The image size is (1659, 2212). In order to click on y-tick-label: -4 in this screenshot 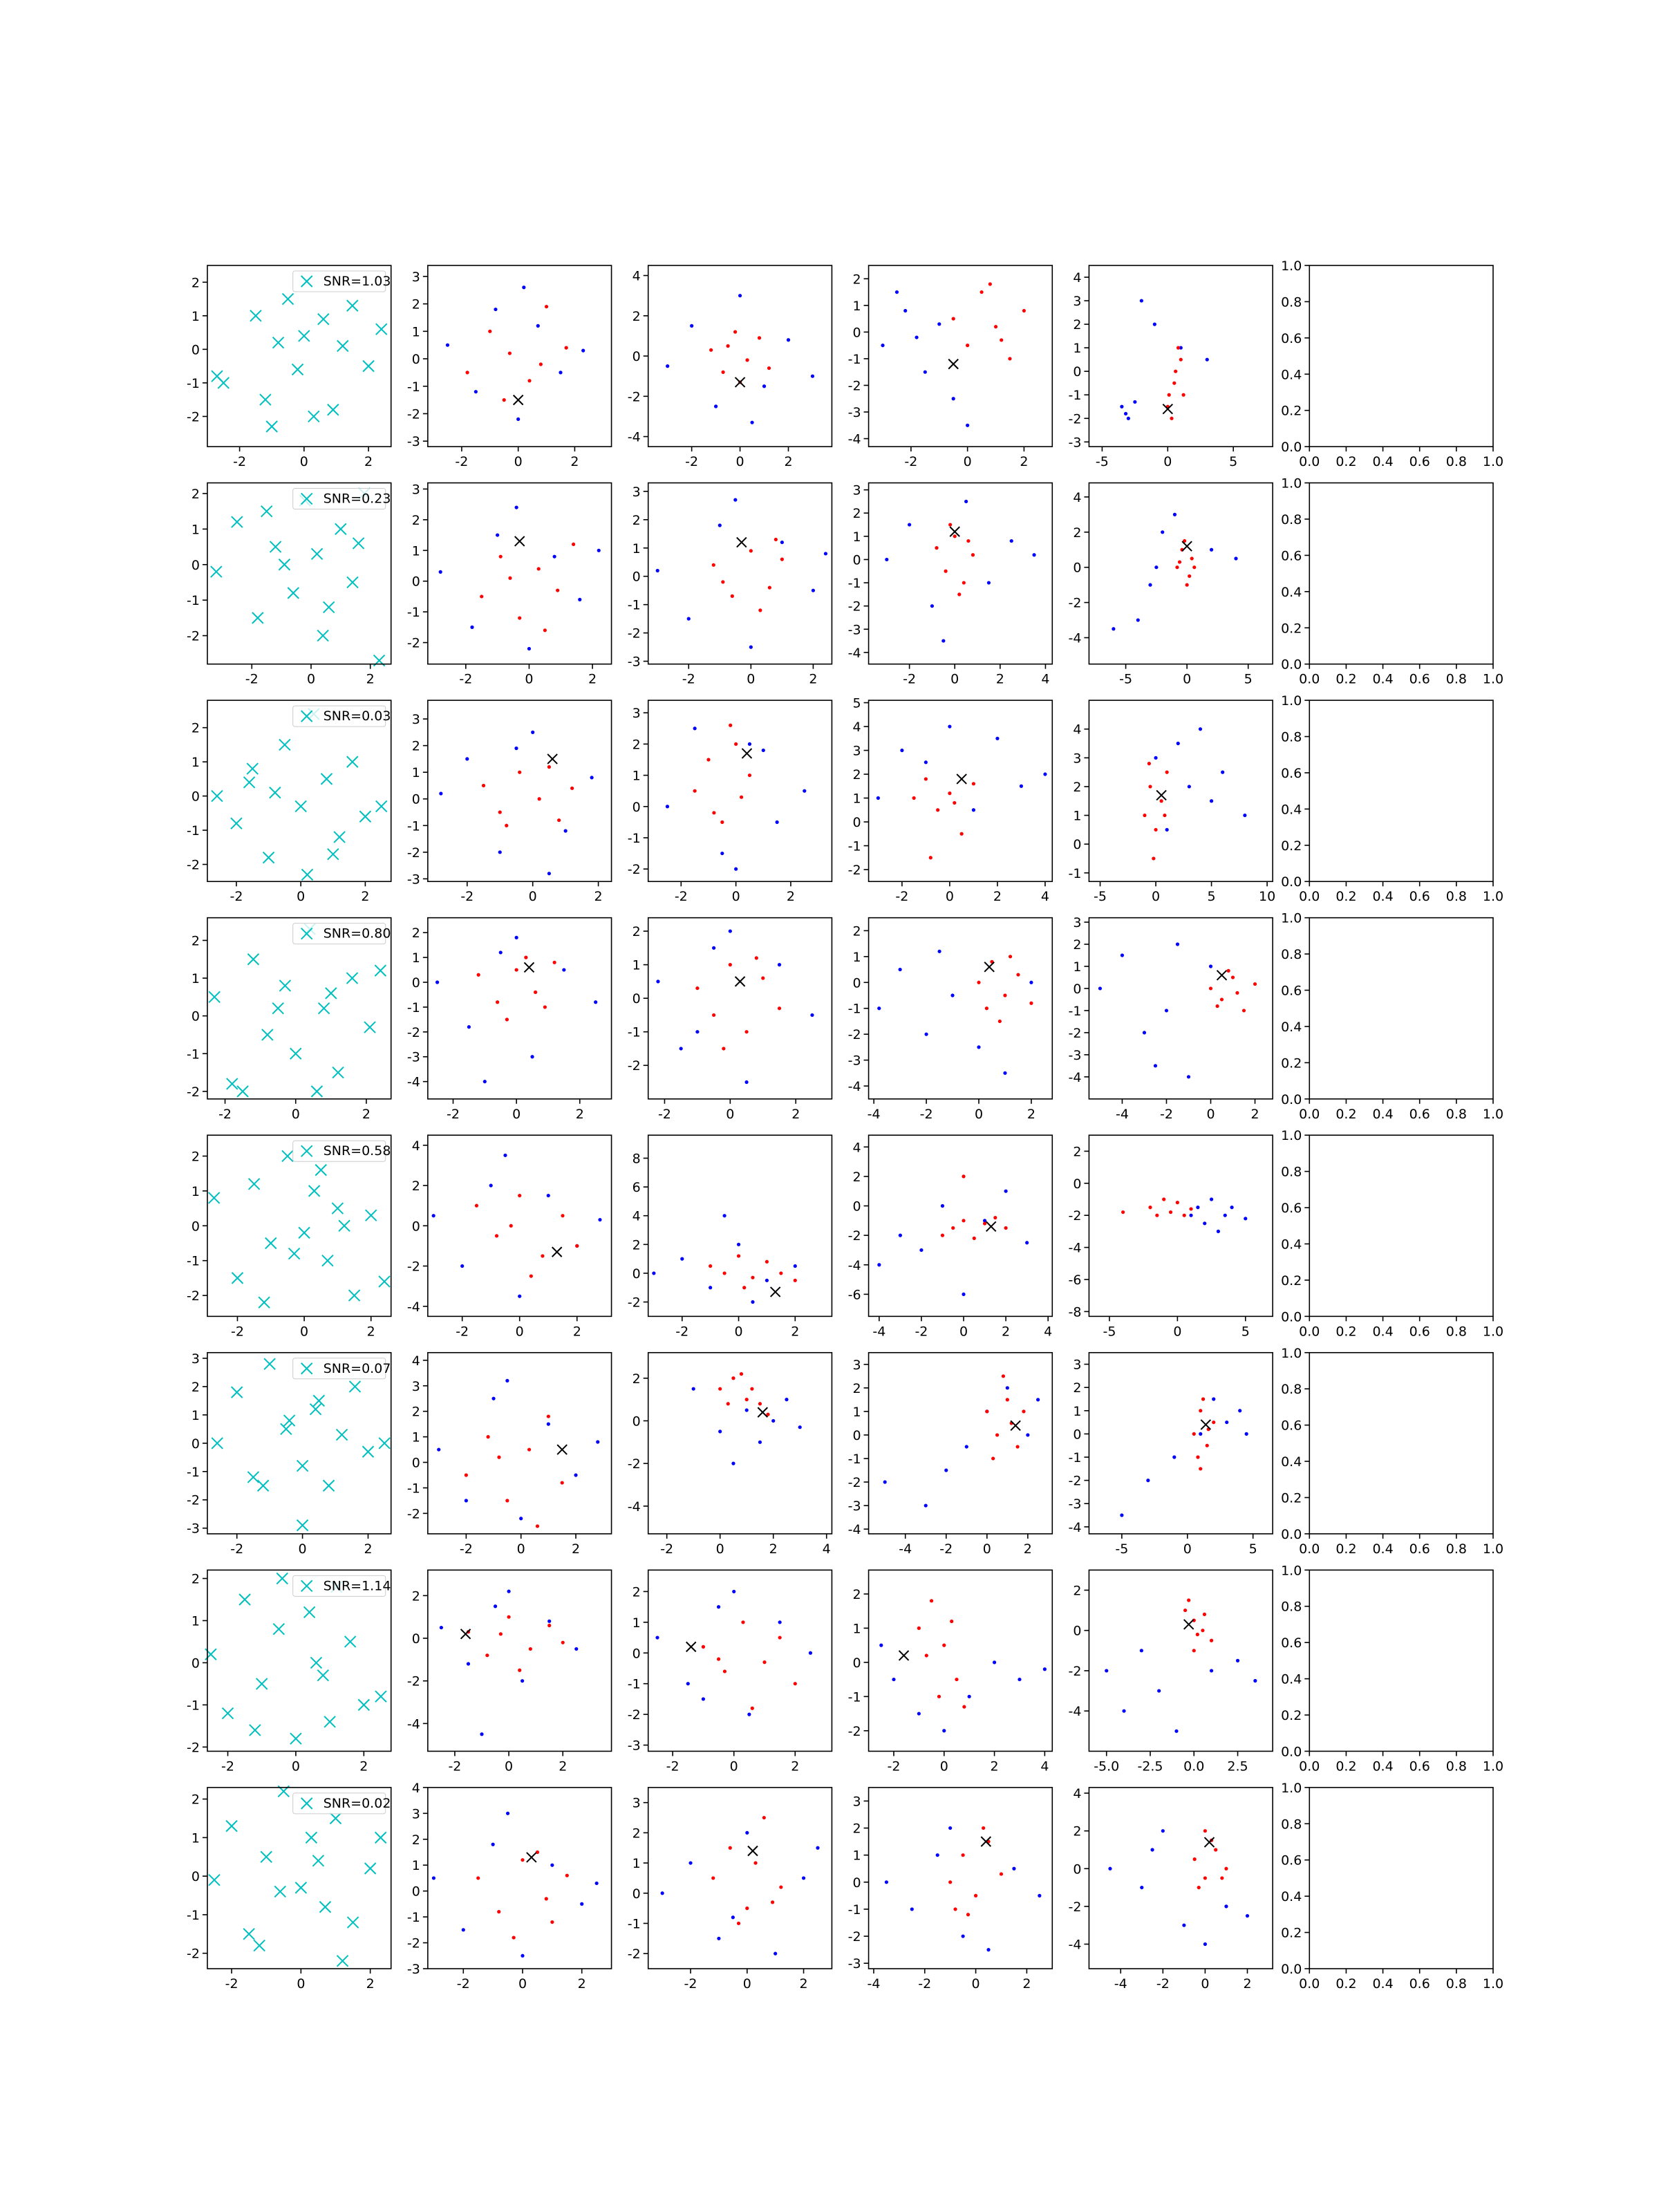, I will do `click(1074, 638)`.